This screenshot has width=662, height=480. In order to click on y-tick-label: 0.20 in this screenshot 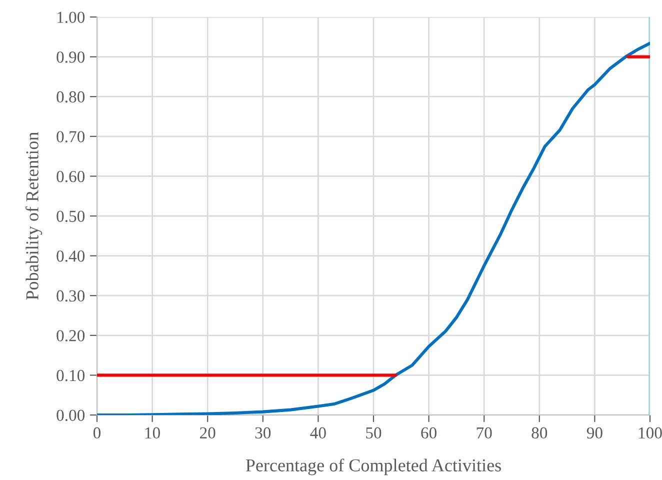, I will do `click(70, 336)`.